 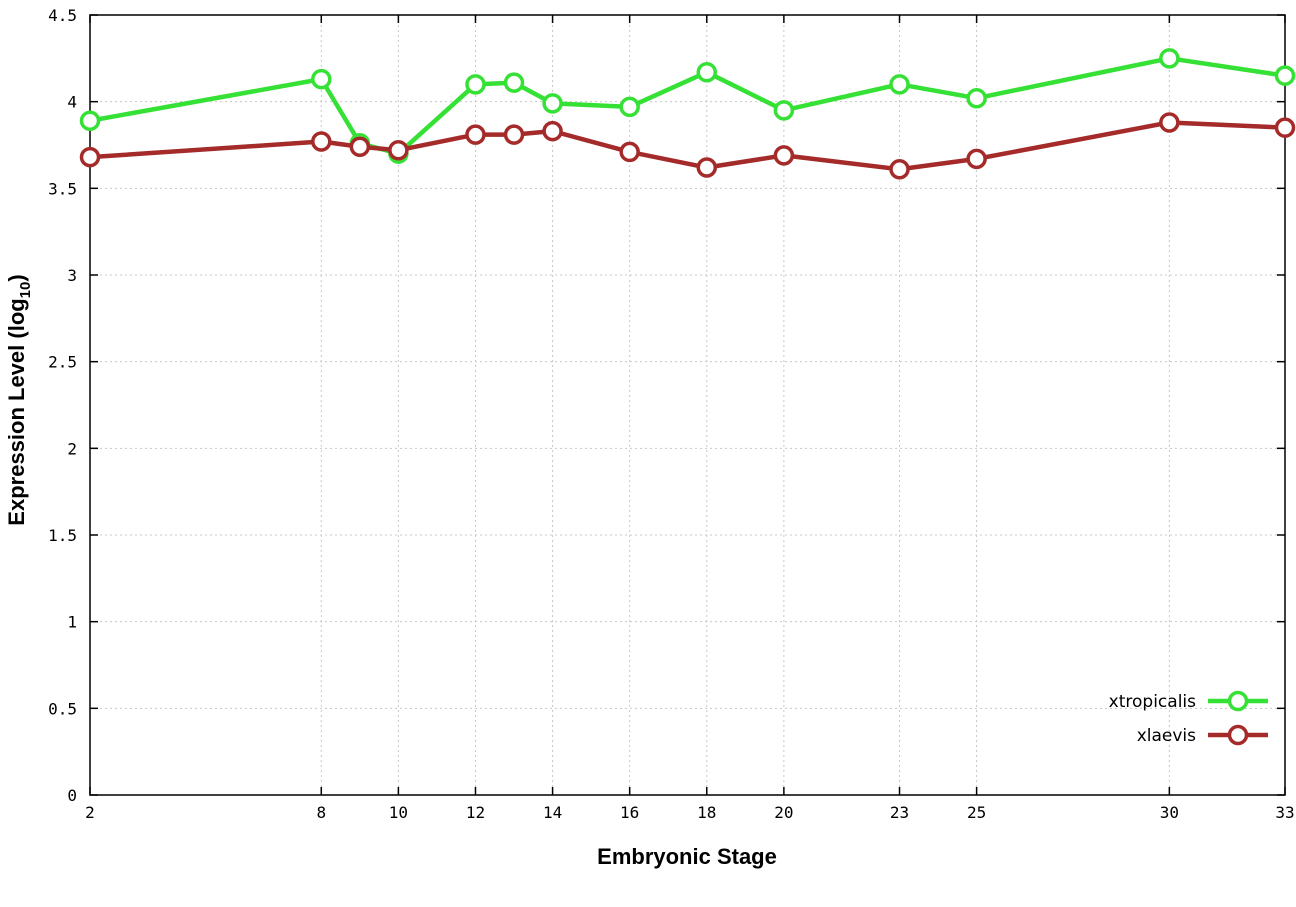 I want to click on y-axis-label: Expression Level (log10), so click(x=19, y=399).